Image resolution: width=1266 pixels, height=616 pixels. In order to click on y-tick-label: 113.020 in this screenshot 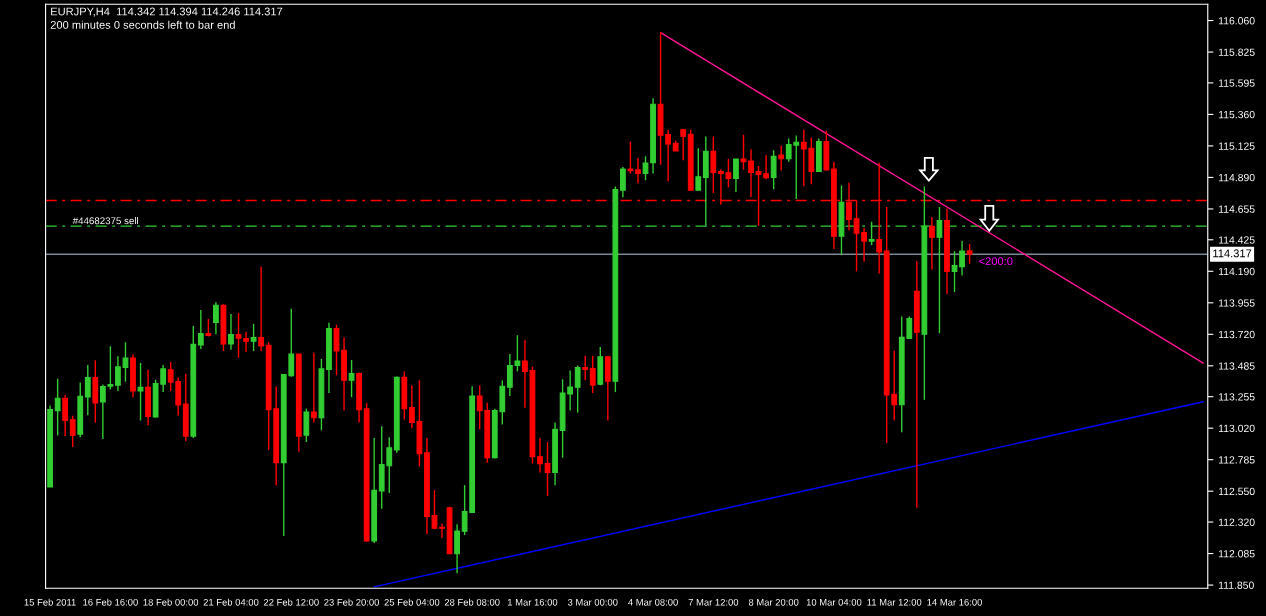, I will do `click(1236, 428)`.